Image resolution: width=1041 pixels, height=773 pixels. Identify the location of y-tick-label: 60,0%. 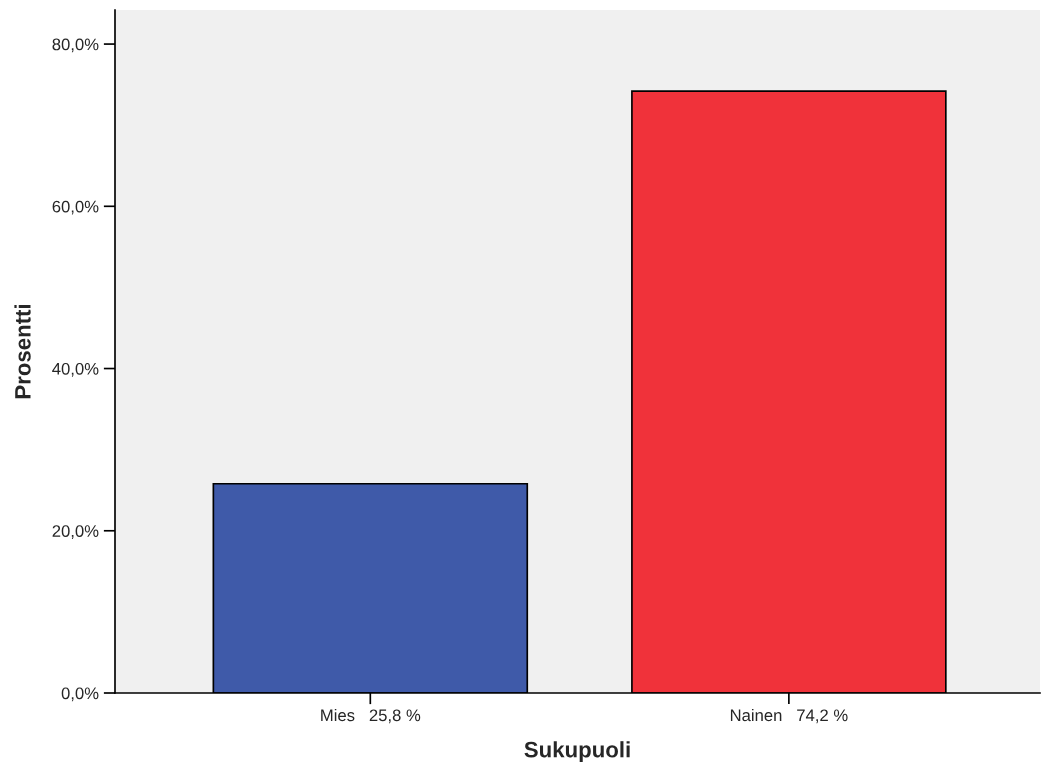
(75, 207).